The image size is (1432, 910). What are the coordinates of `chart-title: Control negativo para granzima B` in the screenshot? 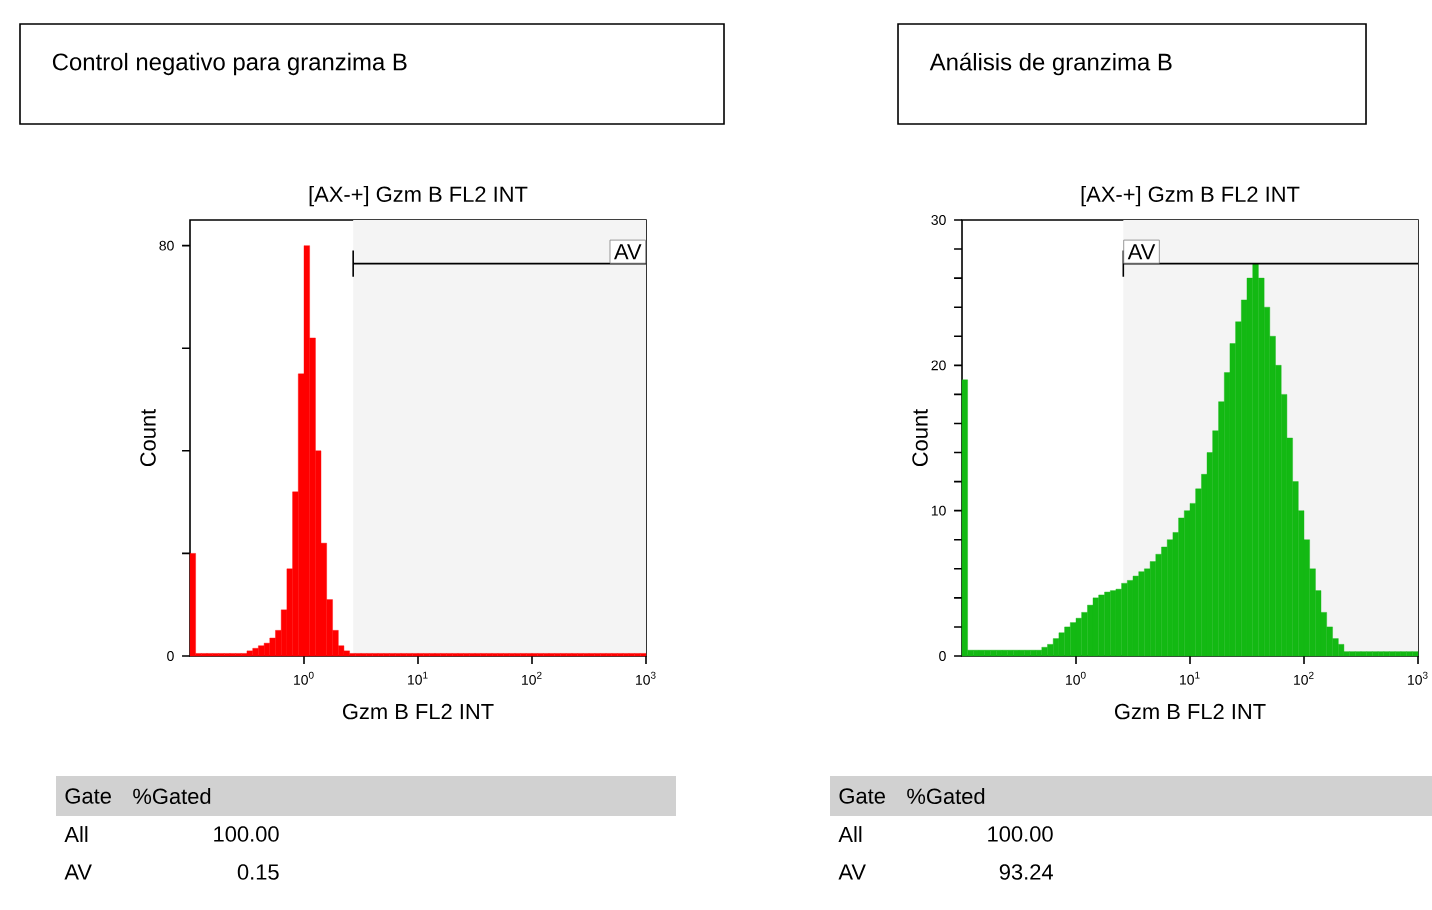 It's located at (229, 64).